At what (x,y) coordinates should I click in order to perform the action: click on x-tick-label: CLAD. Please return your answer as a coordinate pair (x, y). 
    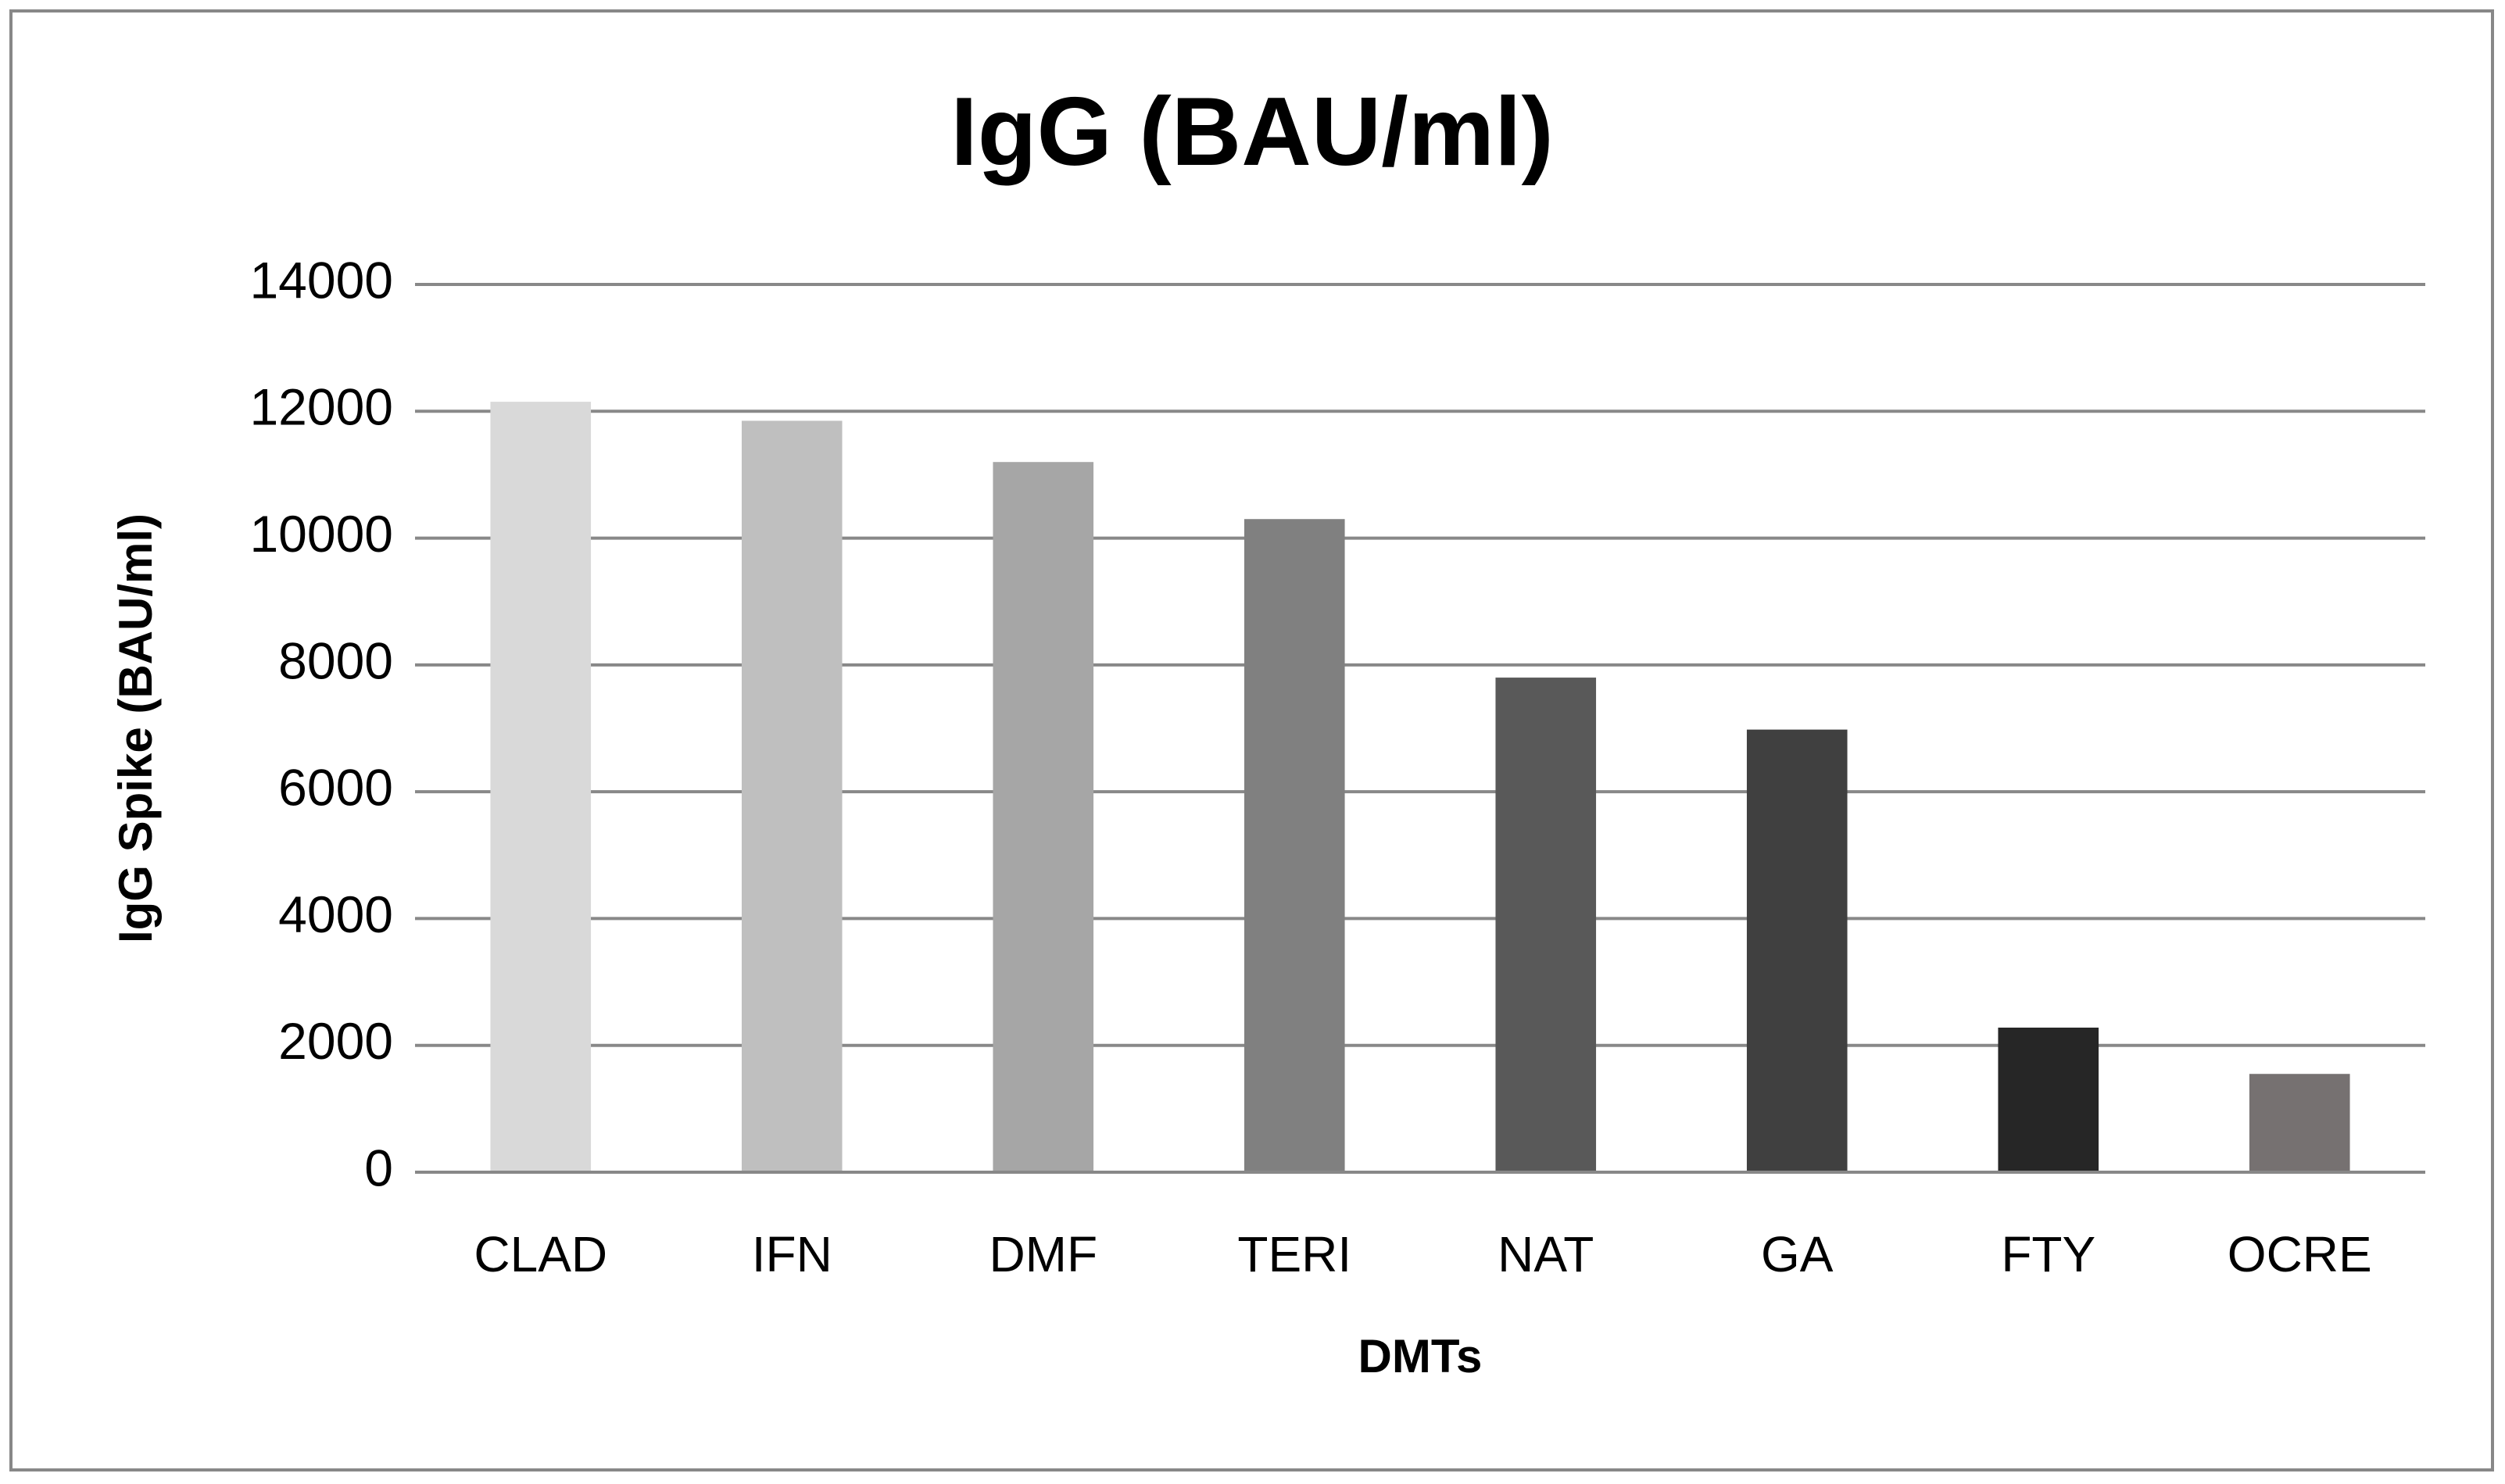
    Looking at the image, I should click on (540, 1254).